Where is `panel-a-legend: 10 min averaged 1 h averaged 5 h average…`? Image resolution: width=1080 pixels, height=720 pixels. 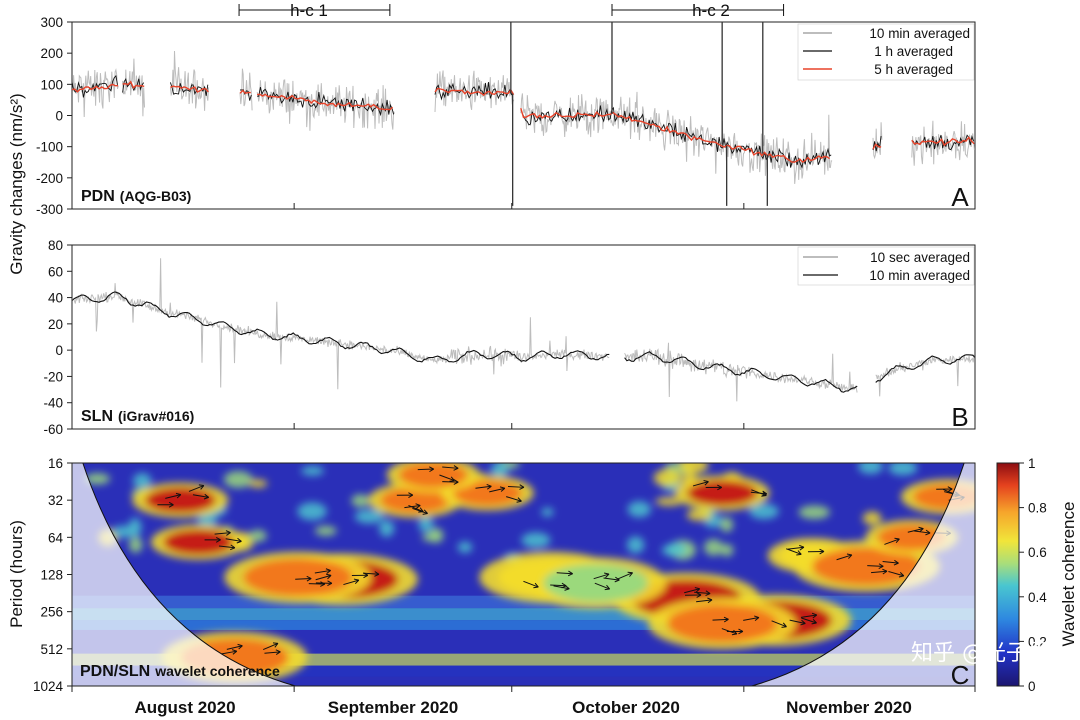 panel-a-legend: 10 min averaged 1 h averaged 5 h average… is located at coordinates (886, 52).